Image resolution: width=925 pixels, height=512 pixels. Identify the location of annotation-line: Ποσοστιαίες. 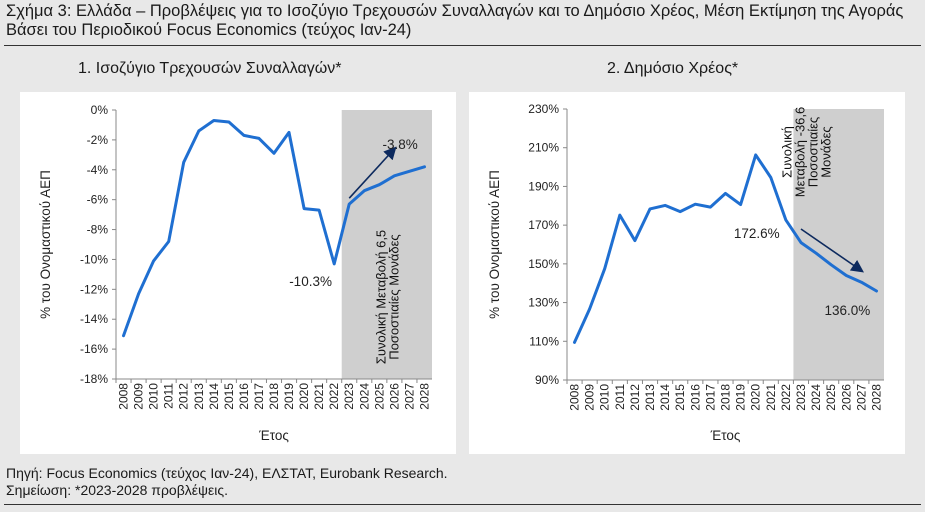
(813, 152).